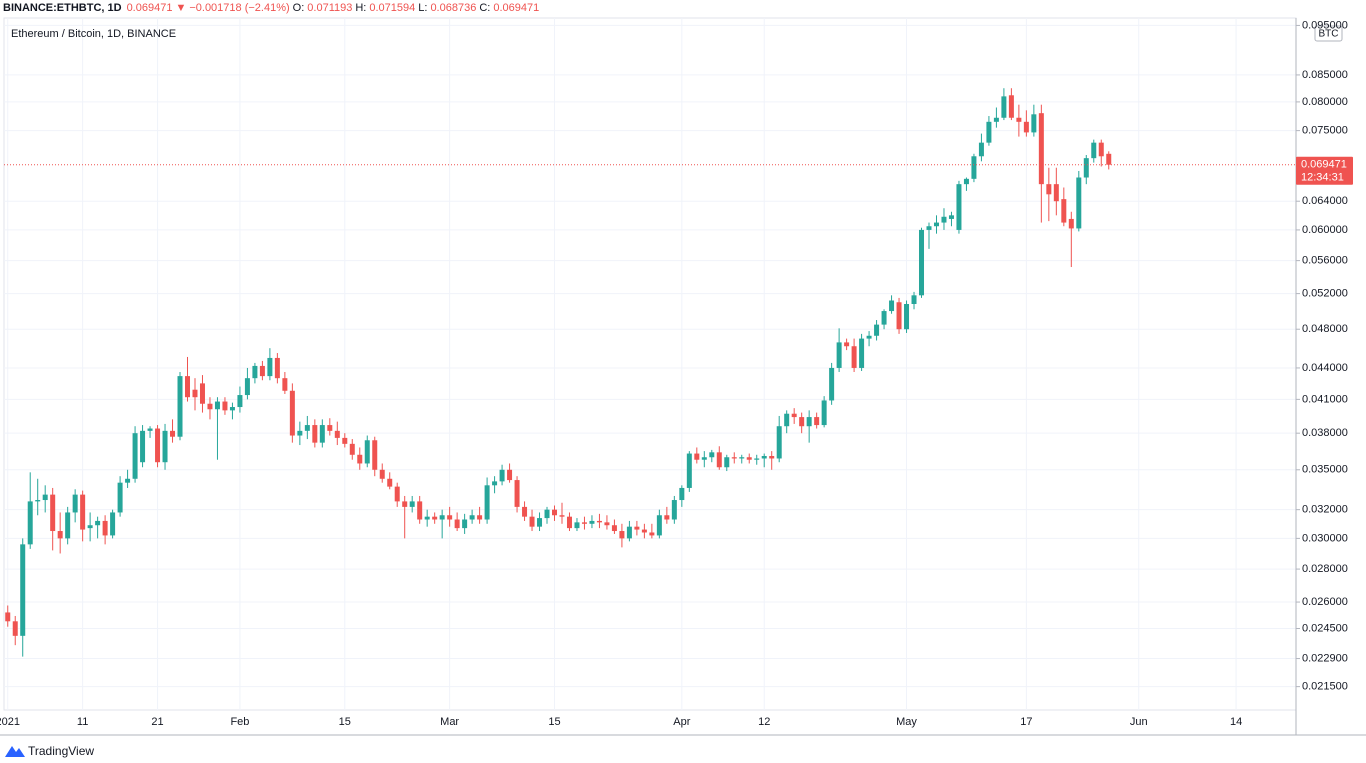  I want to click on open-value: 0.071193, so click(330, 8).